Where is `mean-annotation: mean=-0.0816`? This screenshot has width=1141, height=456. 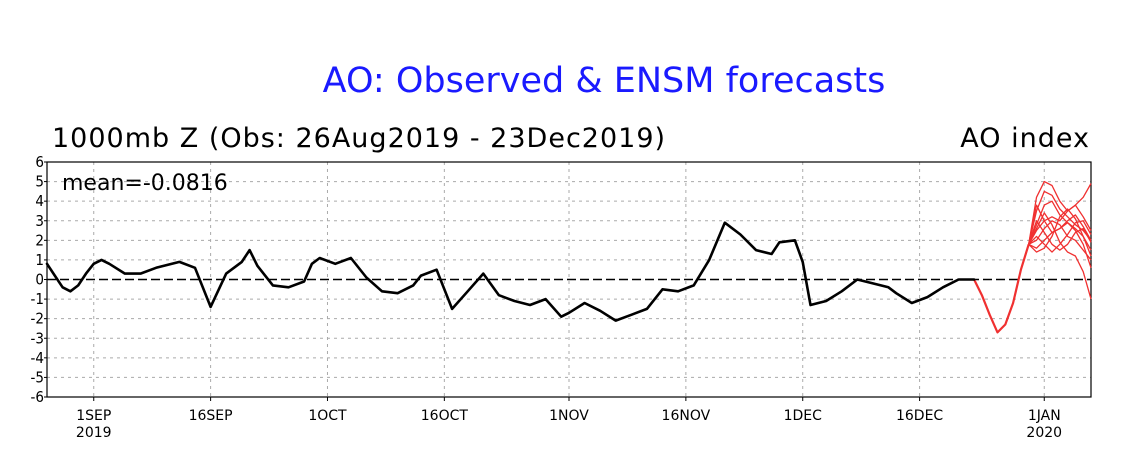
mean-annotation: mean=-0.0816 is located at coordinates (145, 183).